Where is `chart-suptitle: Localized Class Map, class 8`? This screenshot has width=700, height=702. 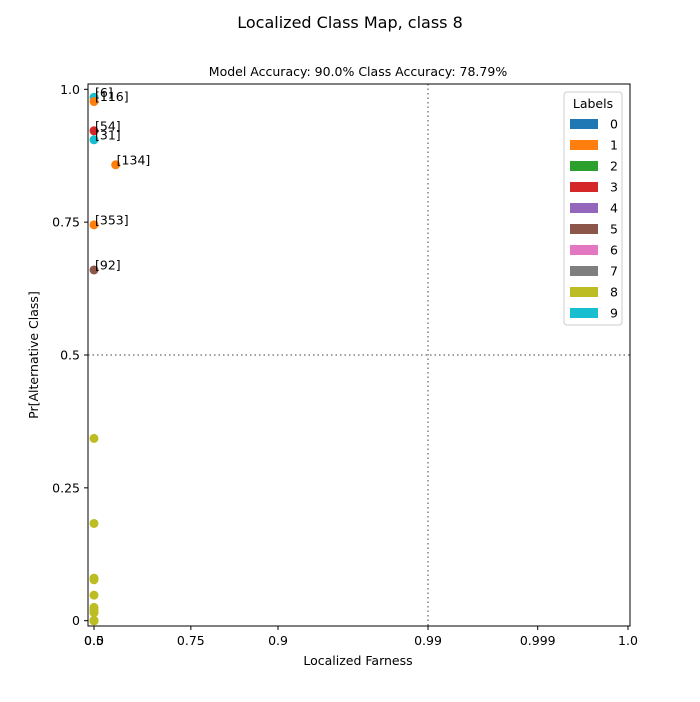
chart-suptitle: Localized Class Map, class 8 is located at coordinates (350, 22).